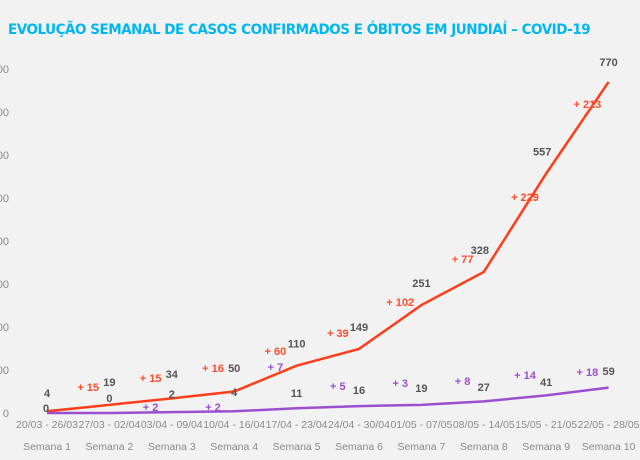  Describe the element at coordinates (4, 328) in the screenshot. I see `y-tick-label: 200` at that location.